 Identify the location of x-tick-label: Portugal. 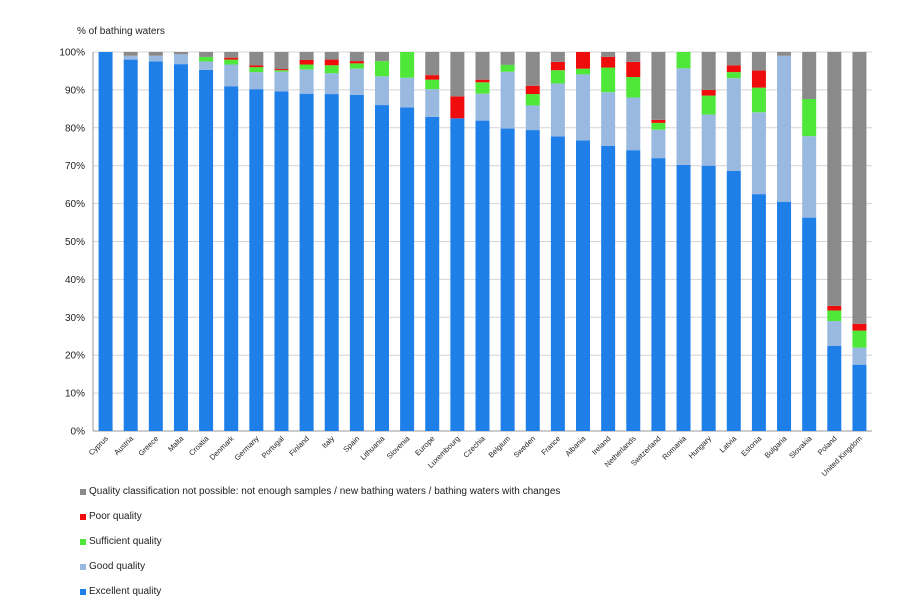
(273, 447).